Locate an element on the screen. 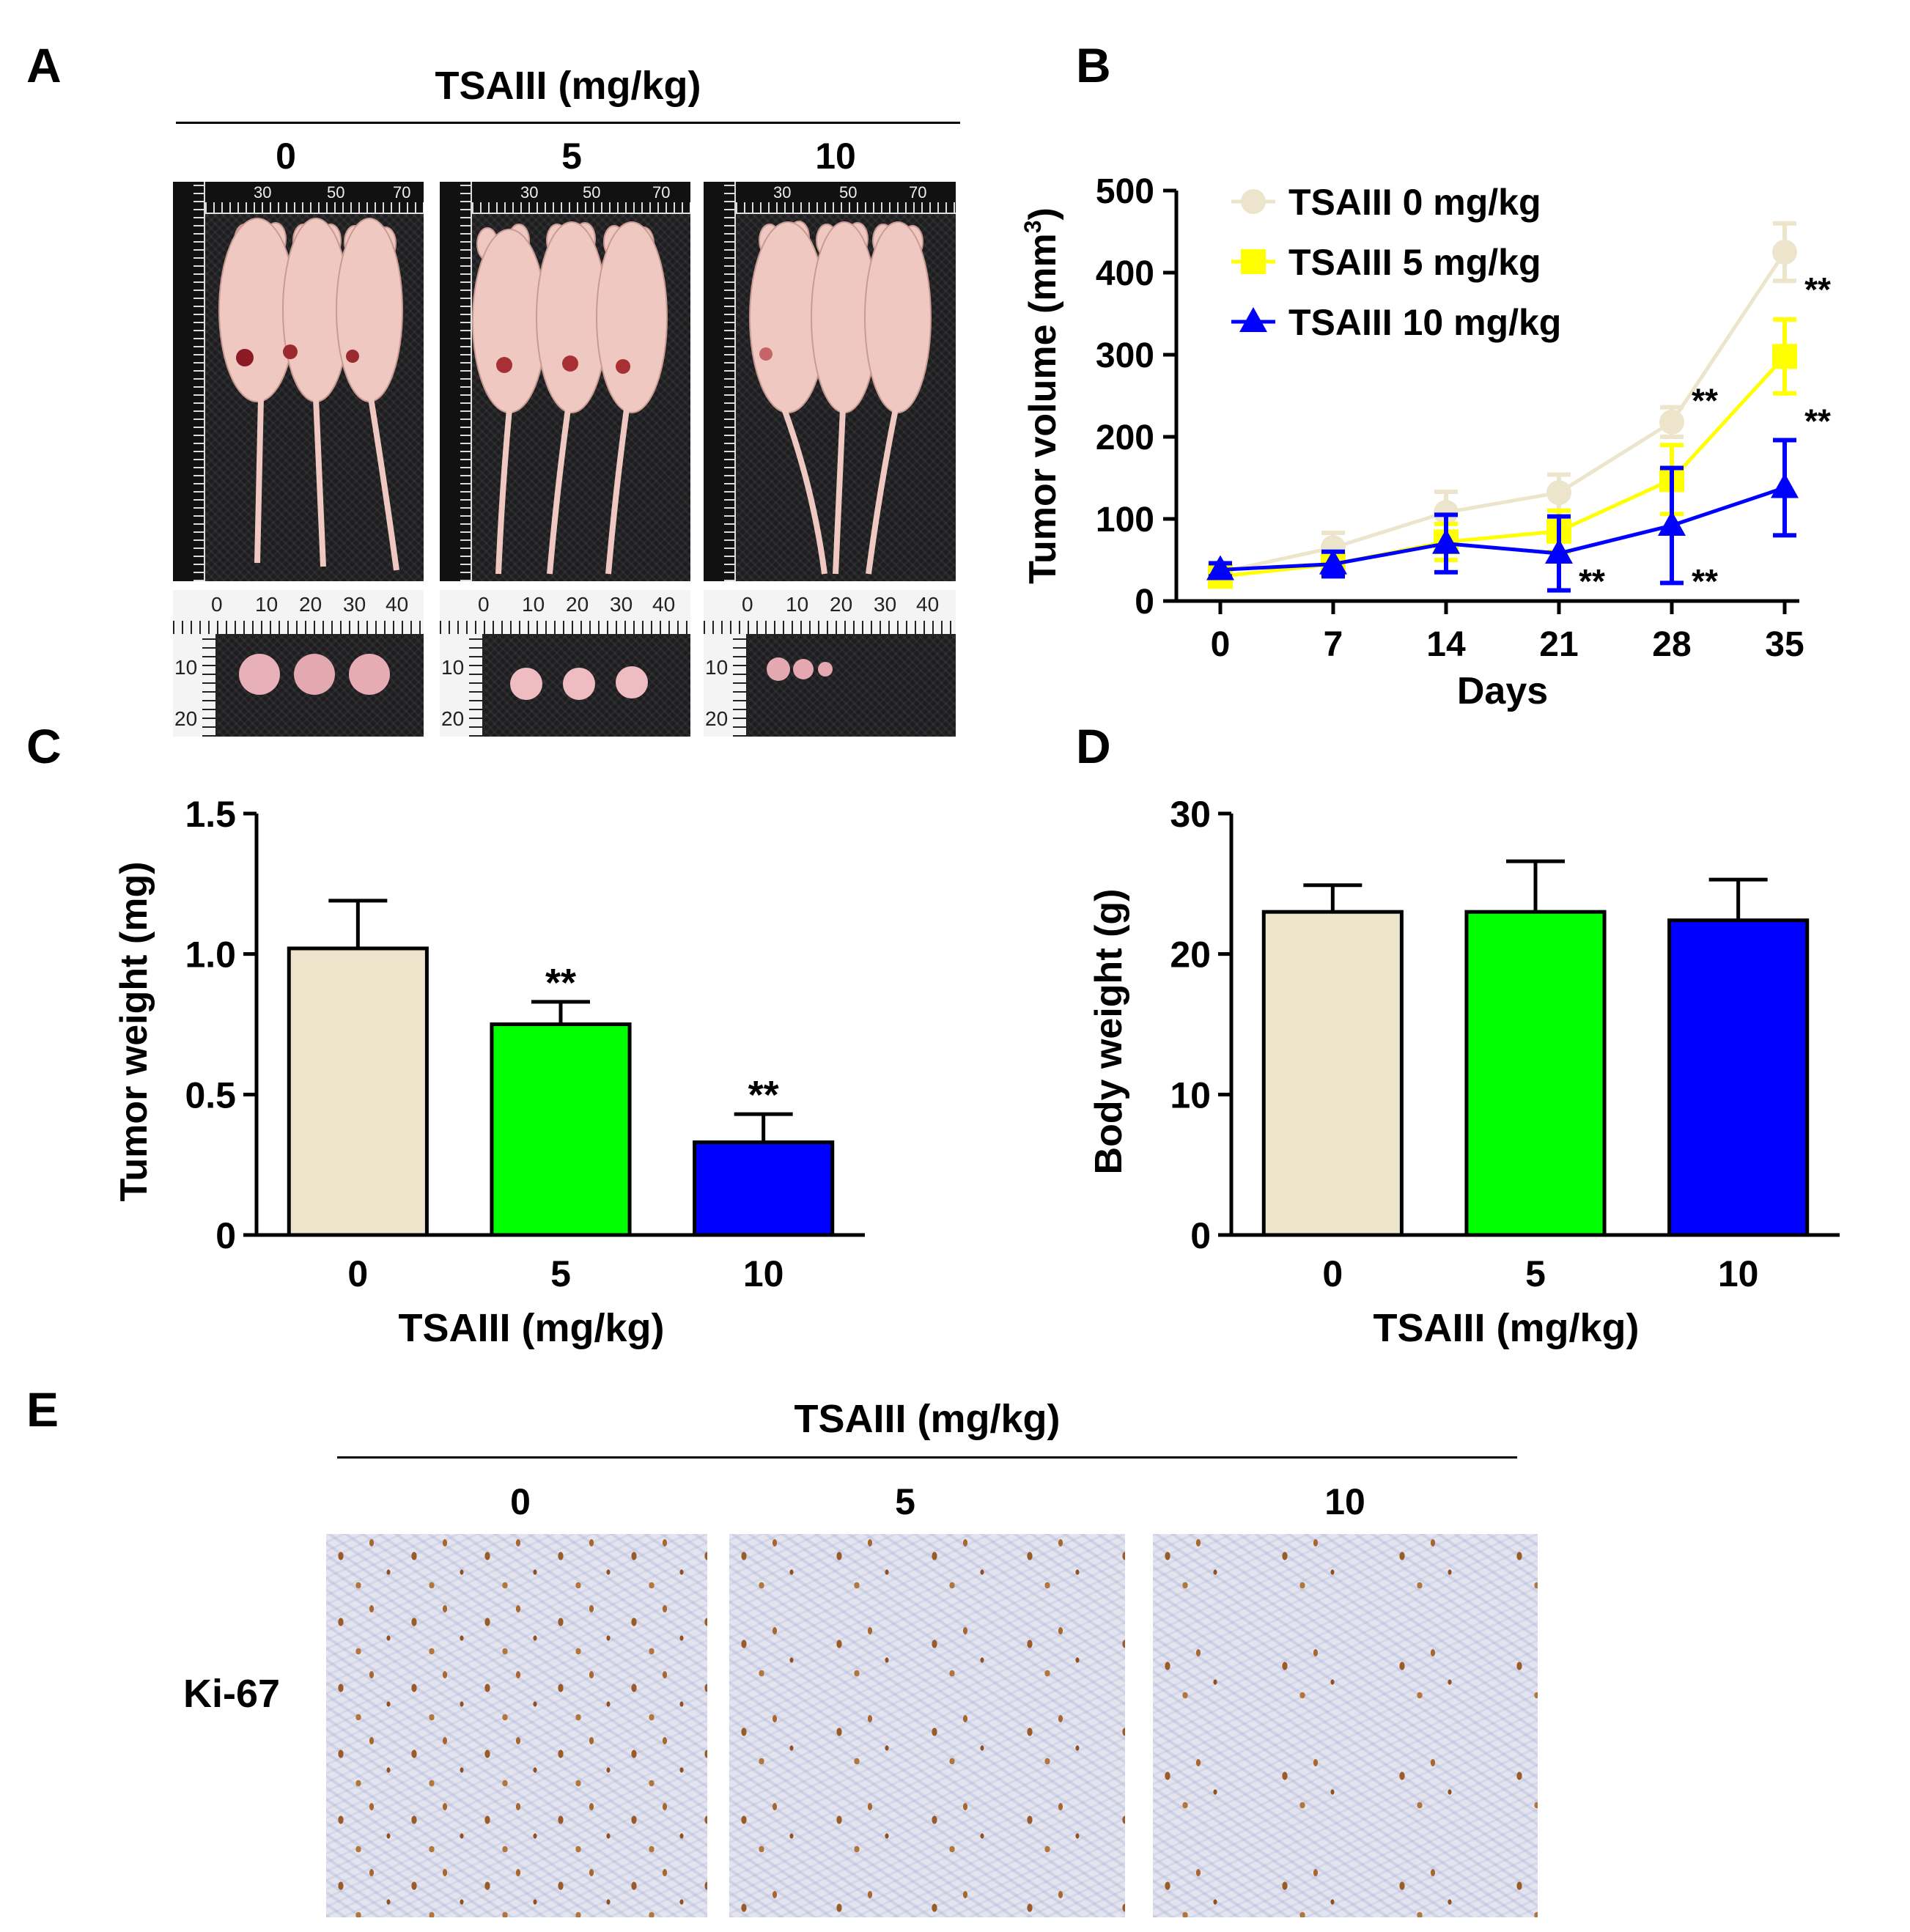  x-tick-label: 21 is located at coordinates (1558, 644).